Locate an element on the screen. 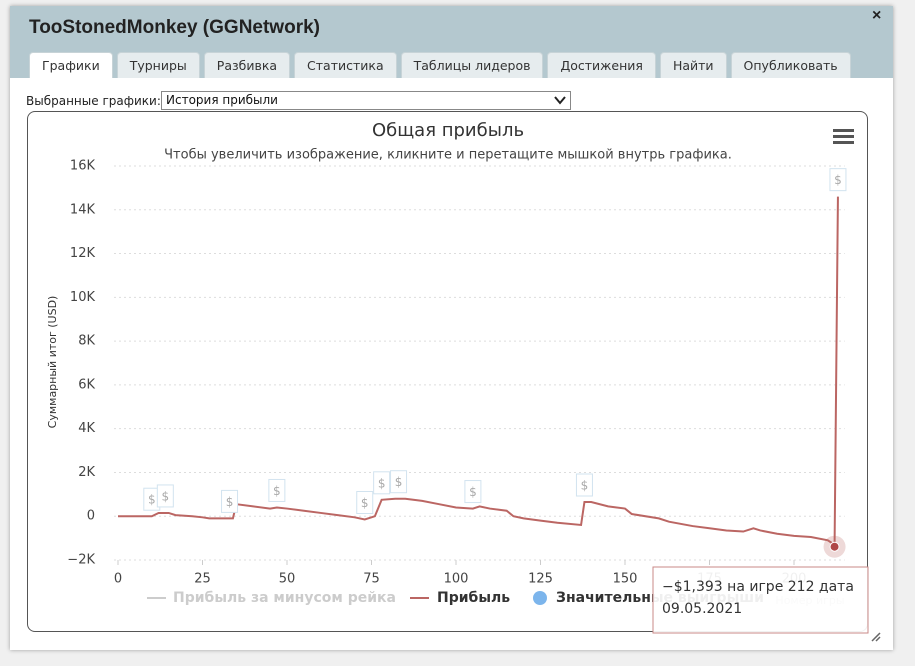  y-tick-label: 10K is located at coordinates (83, 297).